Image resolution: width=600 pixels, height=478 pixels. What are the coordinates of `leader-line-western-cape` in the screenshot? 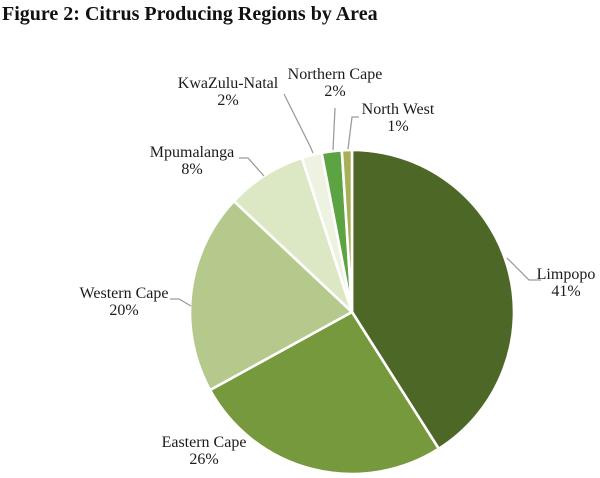 It's located at (181, 302).